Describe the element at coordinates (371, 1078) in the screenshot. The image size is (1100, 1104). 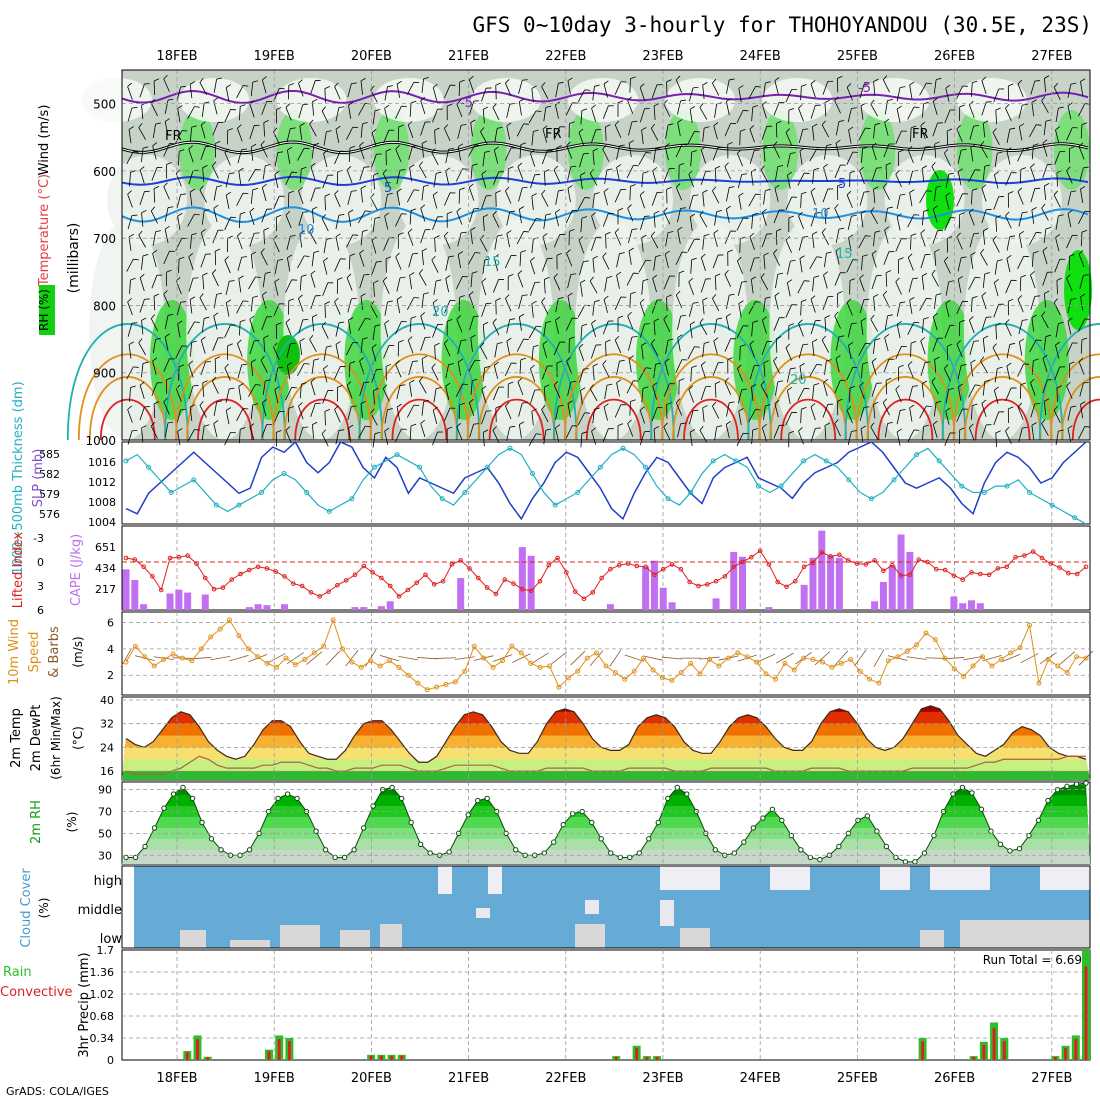
I see `date-label-bottom: 20FEB` at that location.